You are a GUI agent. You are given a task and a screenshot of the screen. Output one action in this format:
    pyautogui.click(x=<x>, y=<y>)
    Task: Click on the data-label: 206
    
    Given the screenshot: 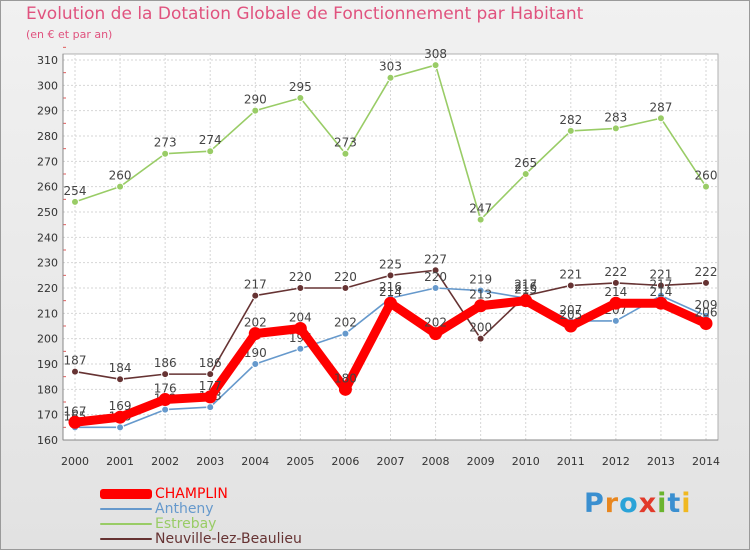 What is the action you would take?
    pyautogui.click(x=706, y=312)
    